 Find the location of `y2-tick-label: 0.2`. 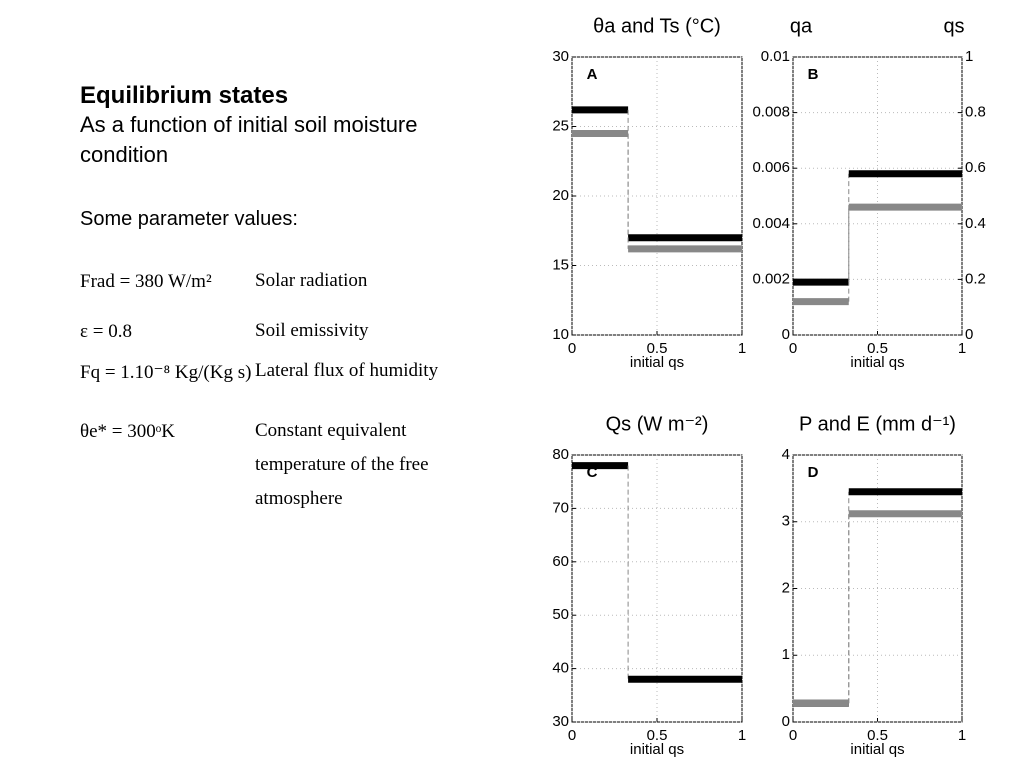

y2-tick-label: 0.2 is located at coordinates (975, 278).